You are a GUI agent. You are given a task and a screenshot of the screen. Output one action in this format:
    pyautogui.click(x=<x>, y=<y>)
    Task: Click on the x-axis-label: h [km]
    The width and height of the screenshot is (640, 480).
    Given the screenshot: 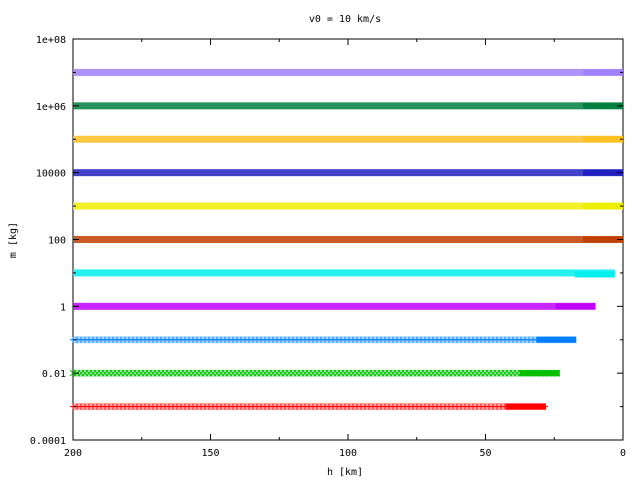 What is the action you would take?
    pyautogui.click(x=345, y=472)
    